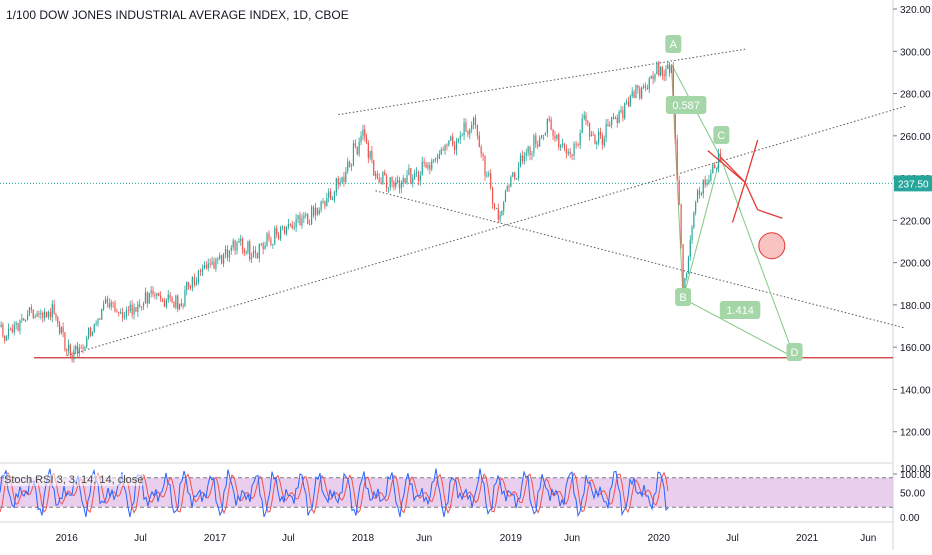  I want to click on price-axis-label: 100.00, so click(915, 475).